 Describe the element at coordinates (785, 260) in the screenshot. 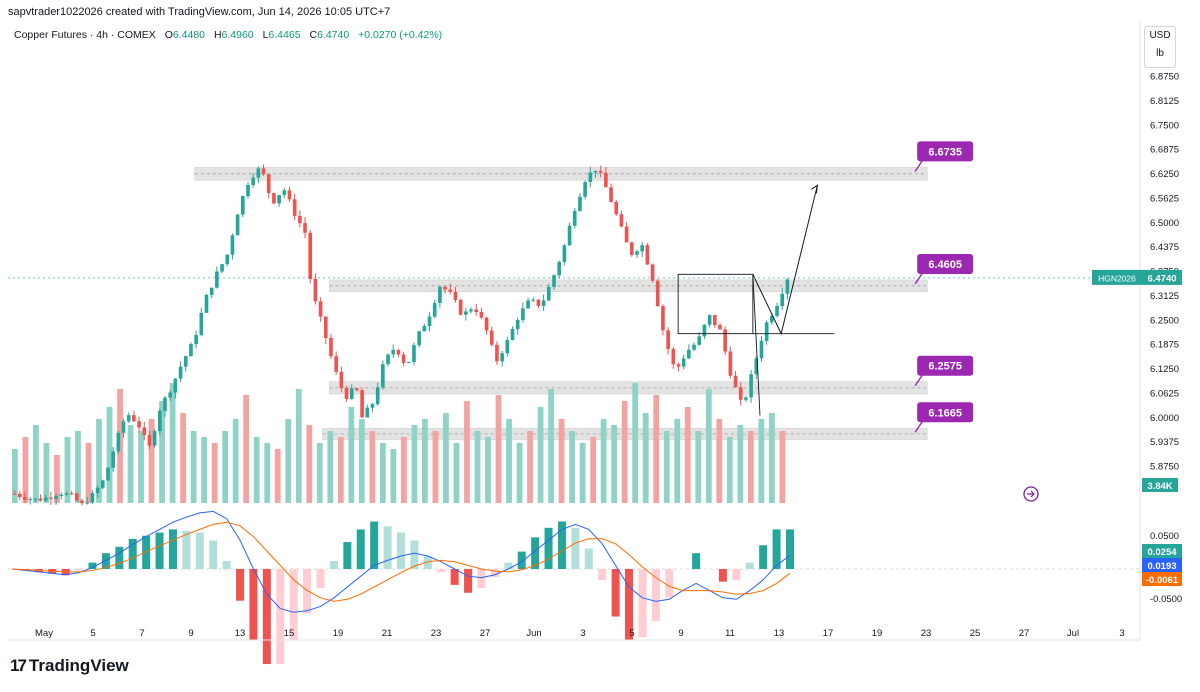

I see `projection-path` at that location.